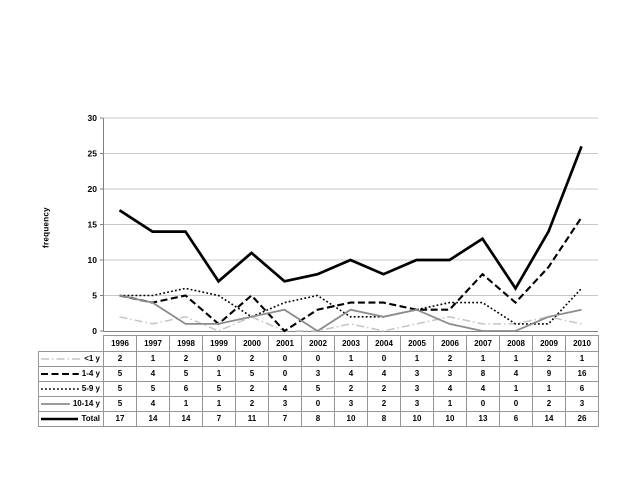 This screenshot has height=480, width=640. Describe the element at coordinates (549, 374) in the screenshot. I see `value-cell: 9` at that location.